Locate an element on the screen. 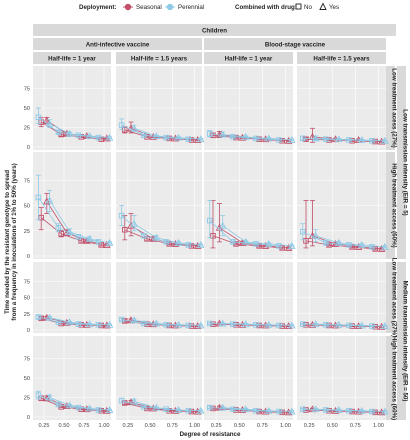 Image resolution: width=410 pixels, height=440 pixels. x-tick-label: 0.25 is located at coordinates (309, 426).